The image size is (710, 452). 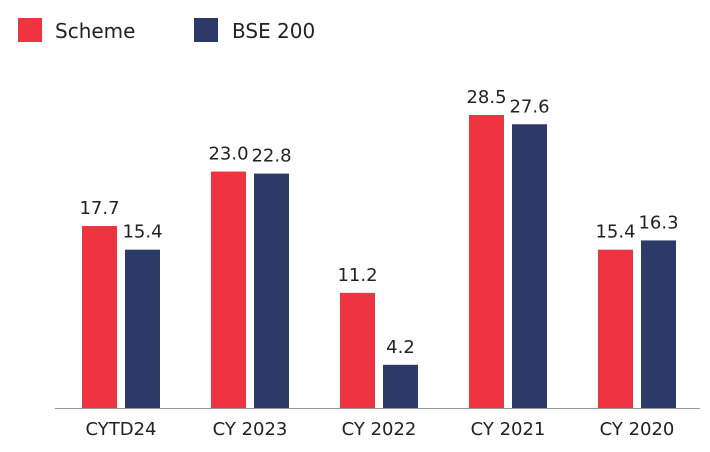 I want to click on bar-bse-200-cy-2023, so click(x=271, y=290).